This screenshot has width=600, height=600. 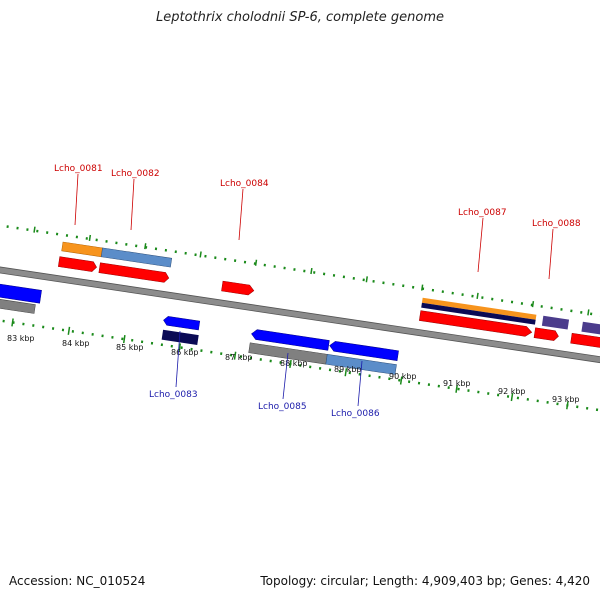 I want to click on locus-label-0082: Lcho_0082, so click(x=135, y=174).